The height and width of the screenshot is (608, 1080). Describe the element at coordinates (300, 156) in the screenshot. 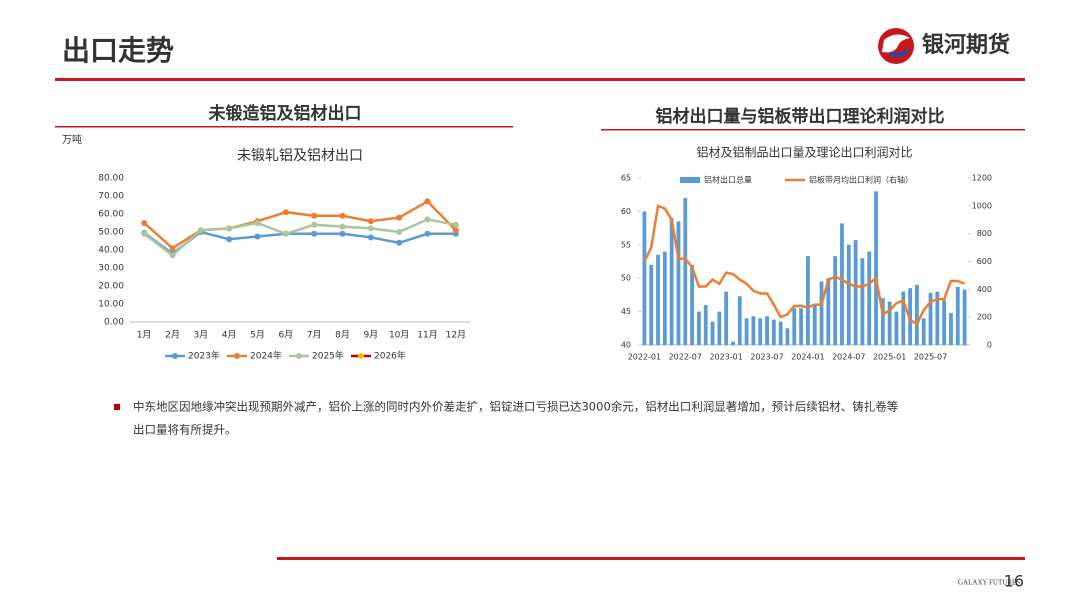

I see `chart-title: 未锻轧铝及铝材出口` at that location.